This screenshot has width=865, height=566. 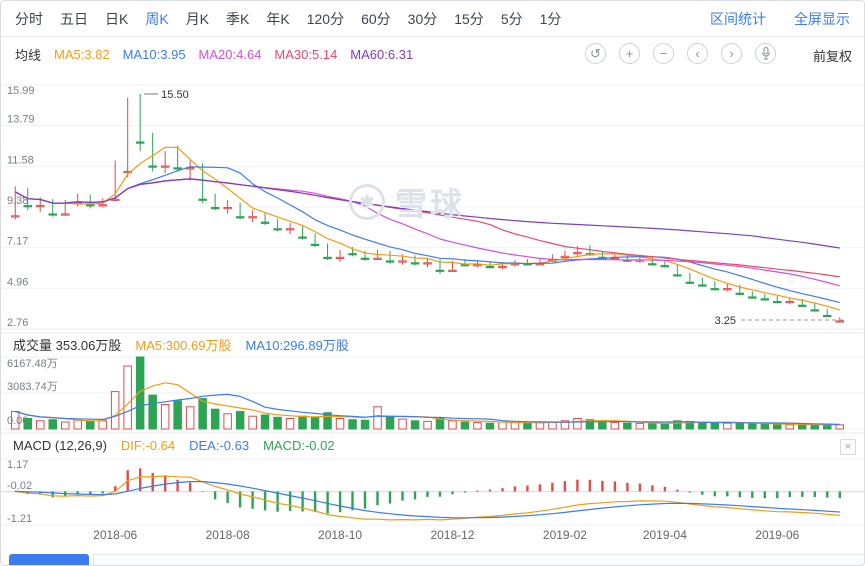 What do you see at coordinates (21, 120) in the screenshot?
I see `svg-text: 13.79` at bounding box center [21, 120].